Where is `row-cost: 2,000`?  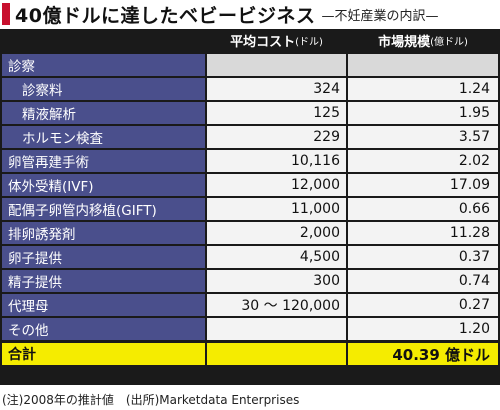
row-cost: 2,000 is located at coordinates (276, 233).